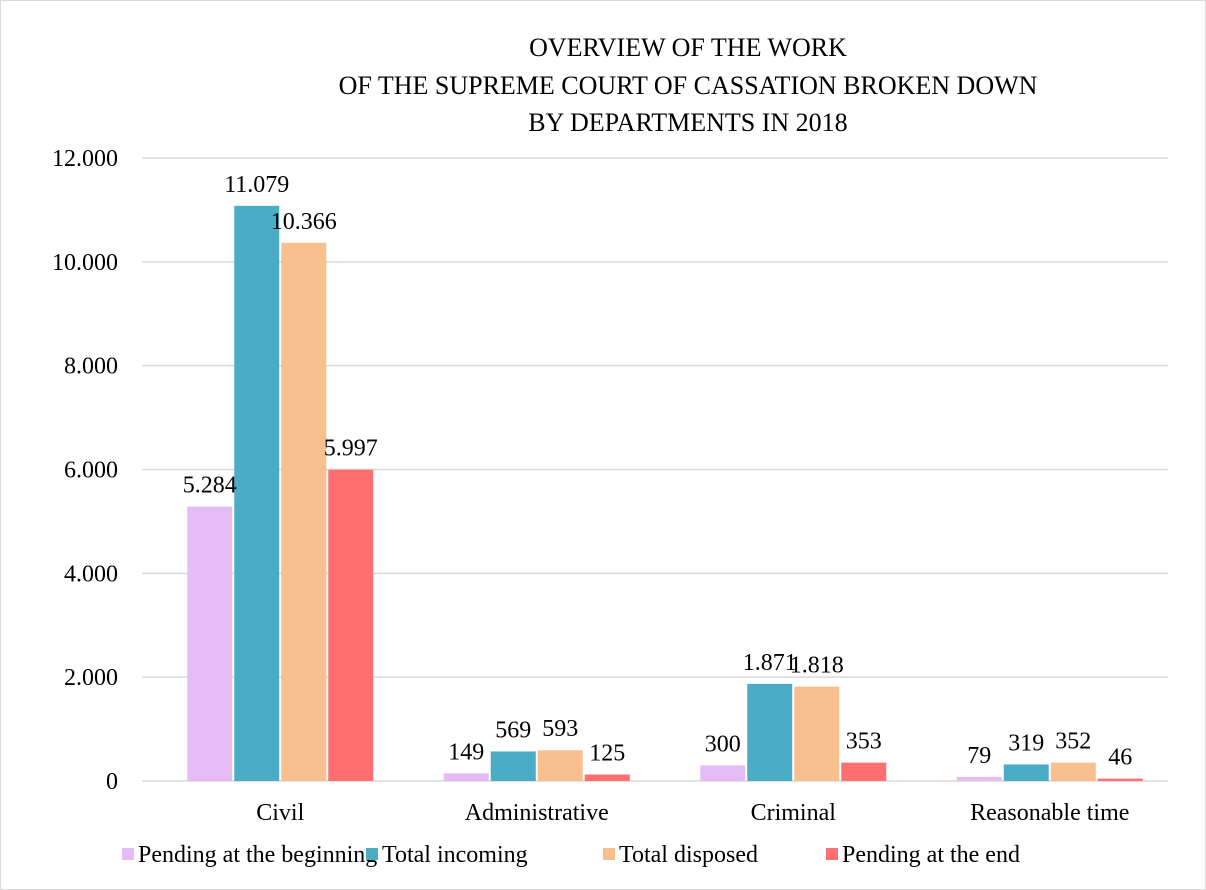  Describe the element at coordinates (112, 782) in the screenshot. I see `y-tick-label: 0` at that location.